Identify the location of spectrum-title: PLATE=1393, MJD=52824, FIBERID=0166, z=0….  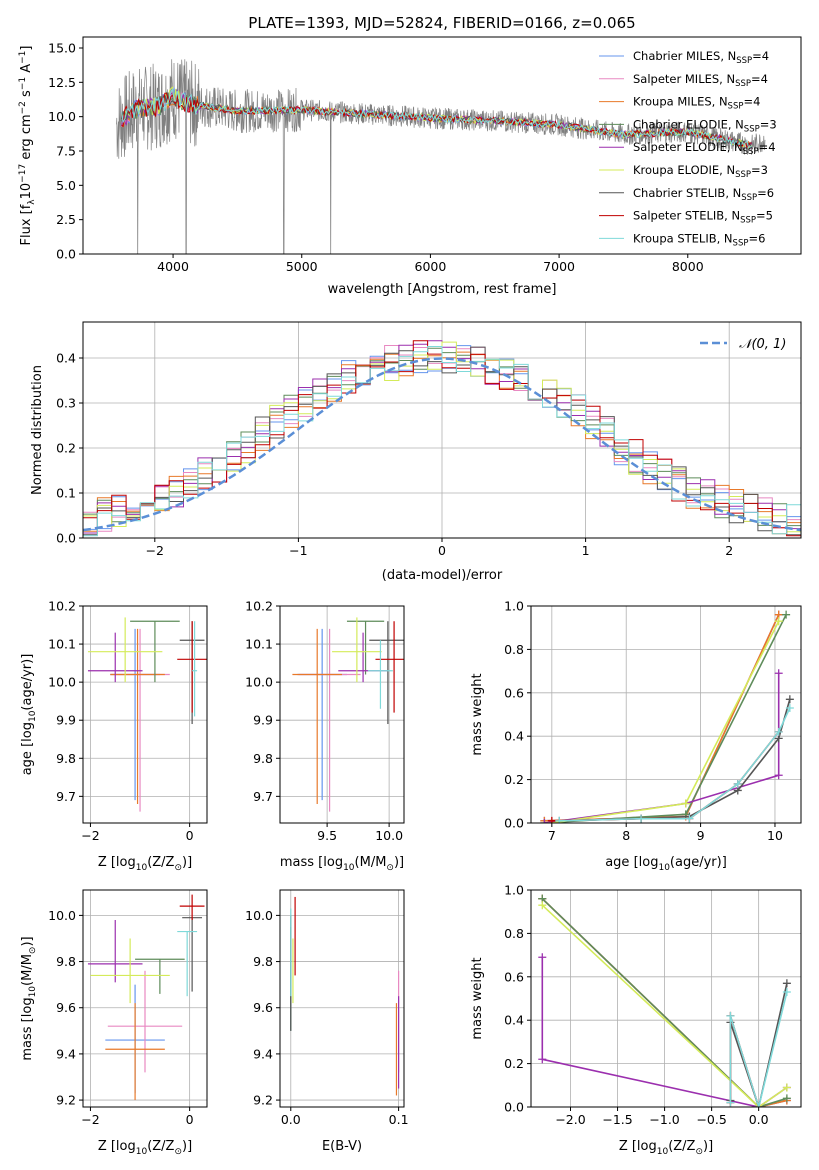
(441, 23).